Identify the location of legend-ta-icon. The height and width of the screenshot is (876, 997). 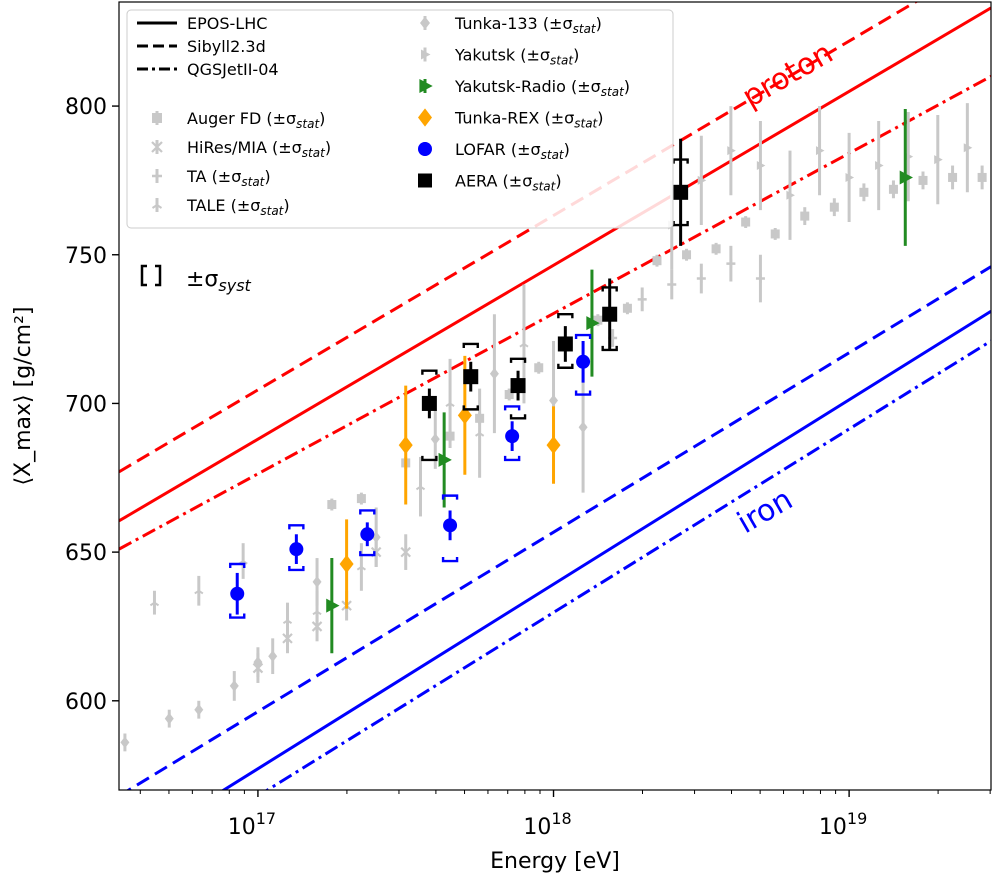
(157, 176).